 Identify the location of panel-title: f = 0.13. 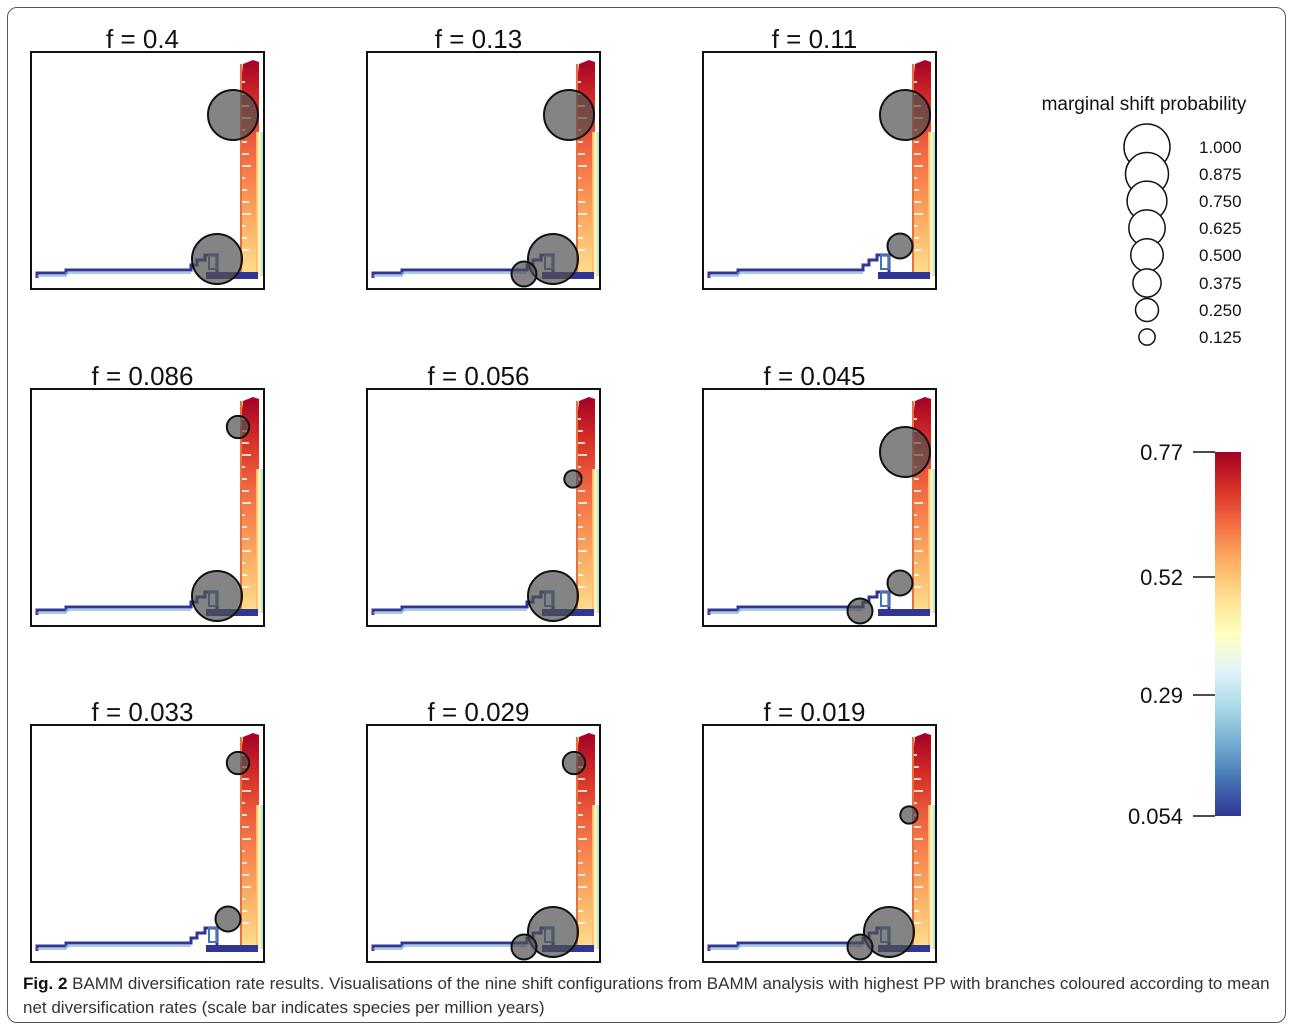
(478, 39).